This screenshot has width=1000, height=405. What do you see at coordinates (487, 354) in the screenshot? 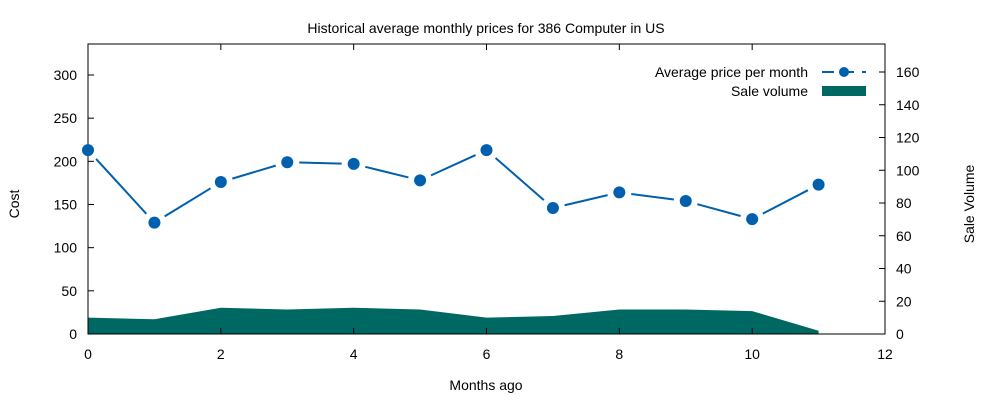
I see `x-tick-label: 6` at bounding box center [487, 354].